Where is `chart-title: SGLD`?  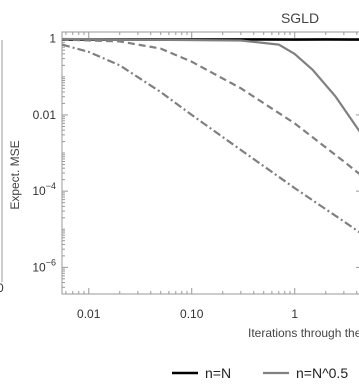 chart-title: SGLD is located at coordinates (300, 18).